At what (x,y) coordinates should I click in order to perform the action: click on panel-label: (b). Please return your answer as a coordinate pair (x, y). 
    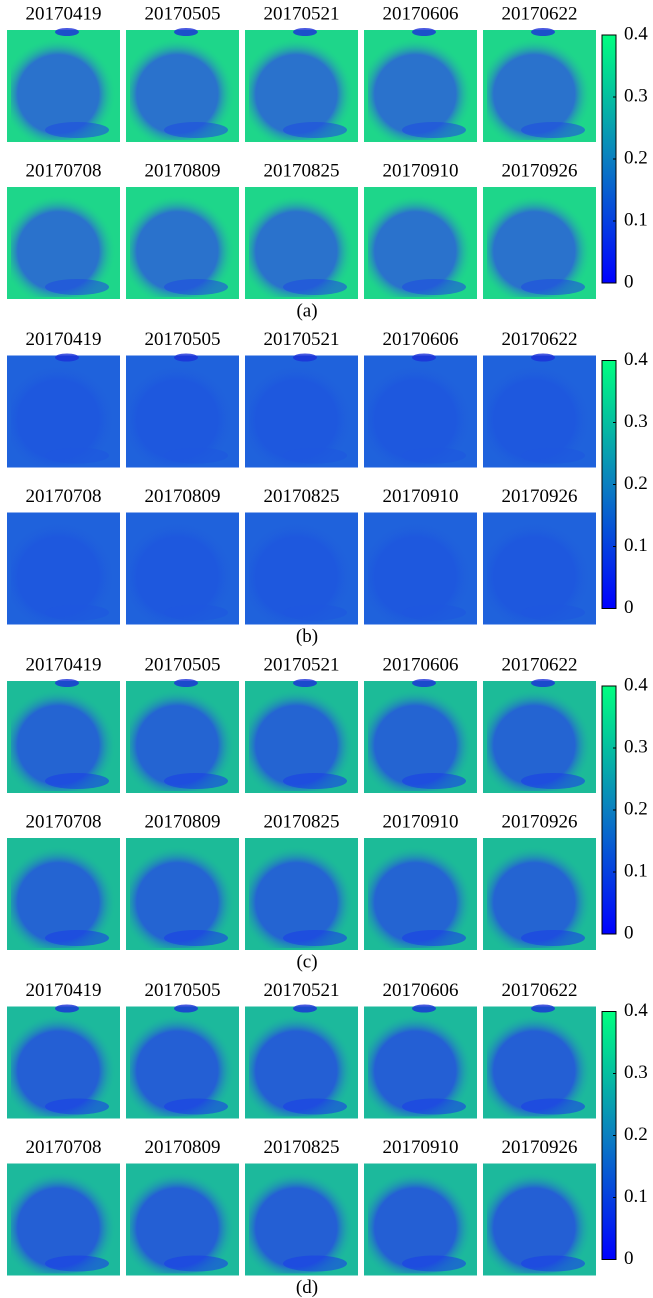
    Looking at the image, I should click on (307, 636).